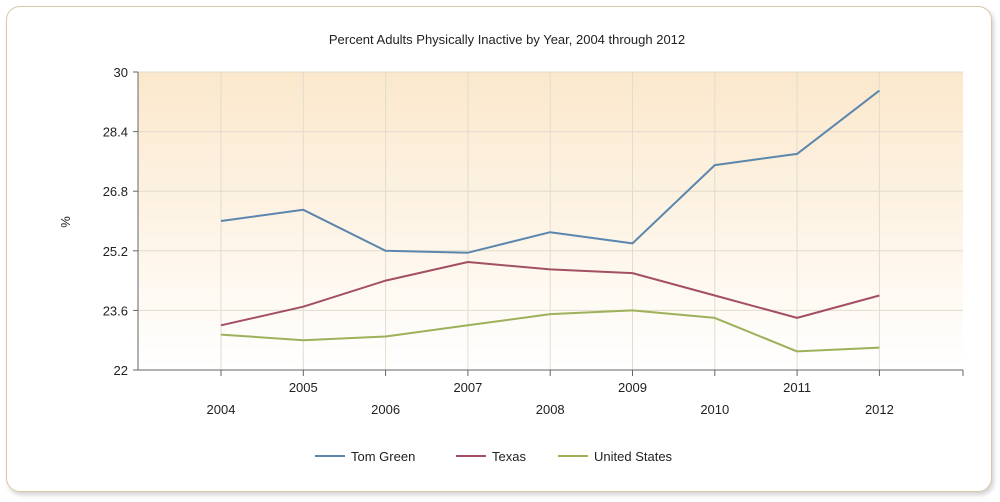 The image size is (1000, 502). I want to click on x-tick-label: 2006, so click(385, 409).